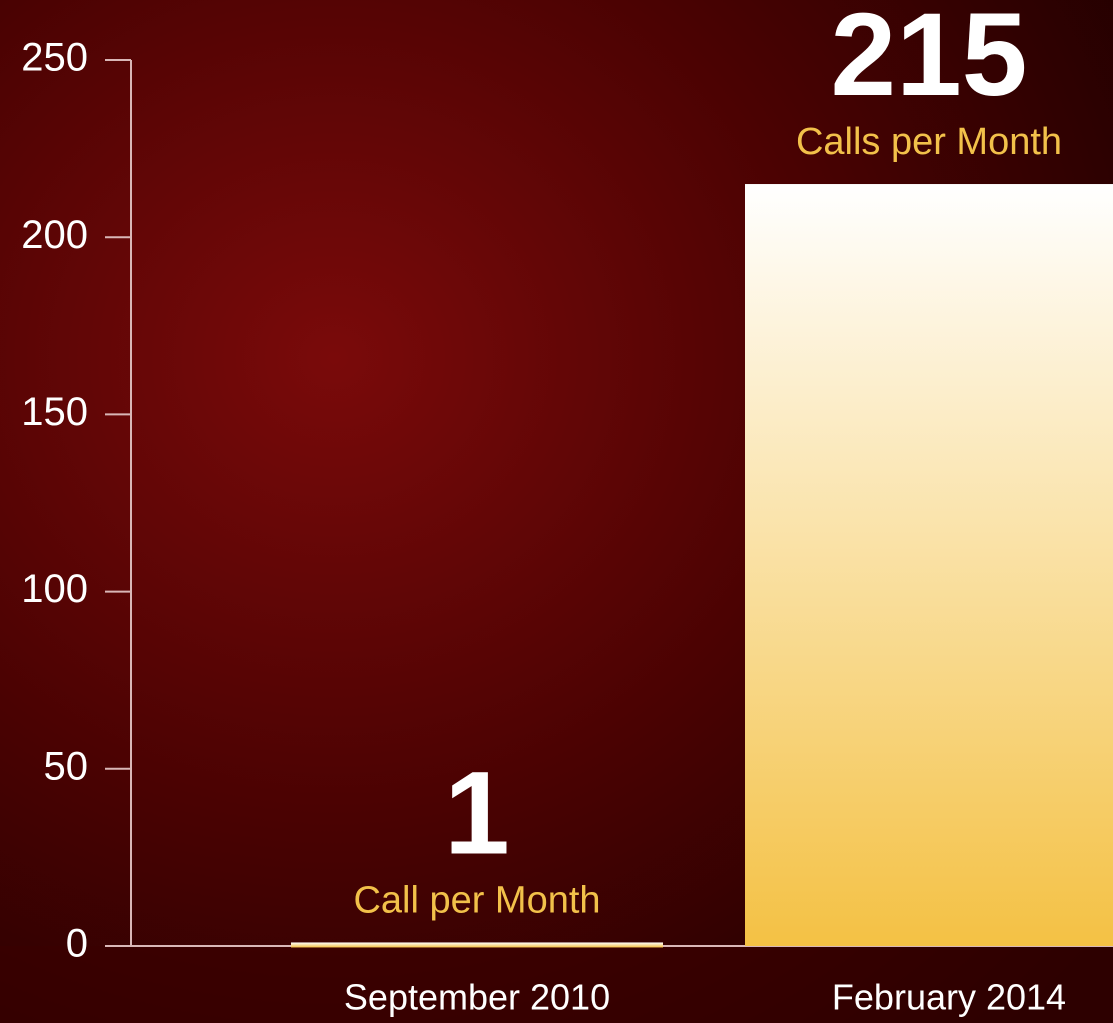  What do you see at coordinates (54, 235) in the screenshot?
I see `y-tick-label: 200` at bounding box center [54, 235].